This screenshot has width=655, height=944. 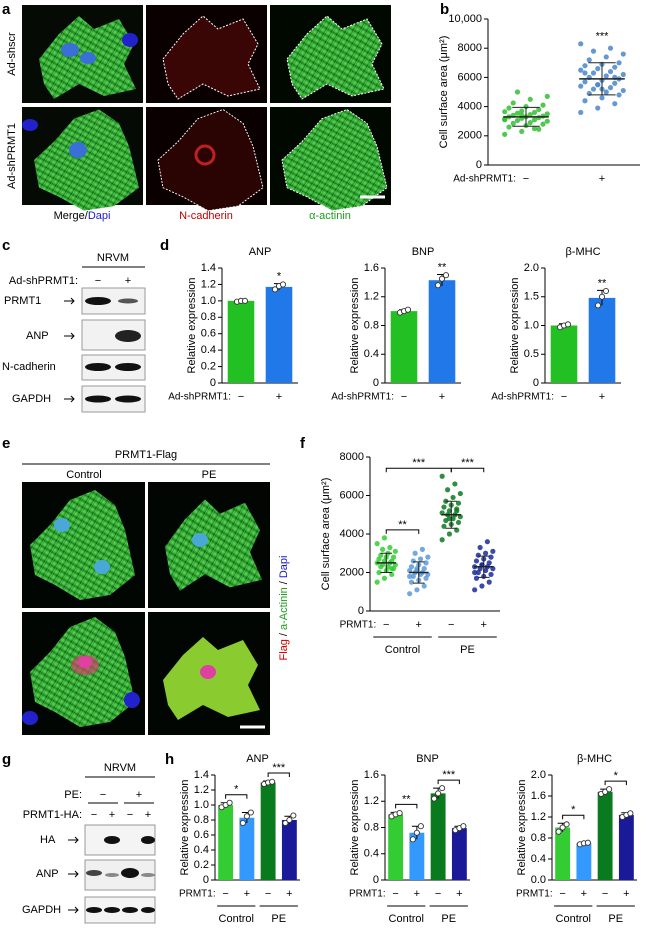 What do you see at coordinates (213, 383) in the screenshot?
I see `y-tick-label: 0` at bounding box center [213, 383].